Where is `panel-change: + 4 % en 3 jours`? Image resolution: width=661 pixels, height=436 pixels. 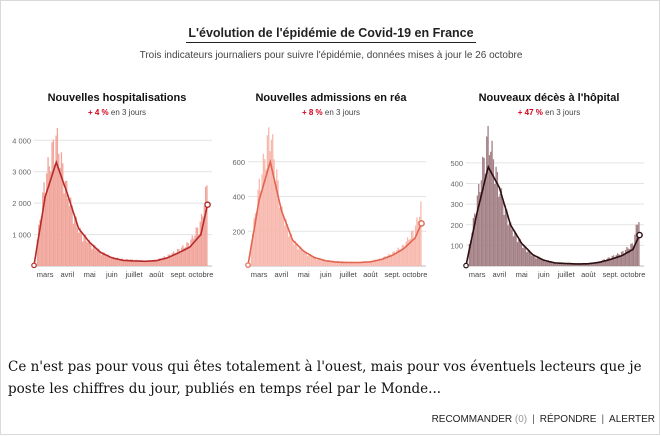 panel-change: + 4 % en 3 jours is located at coordinates (117, 112).